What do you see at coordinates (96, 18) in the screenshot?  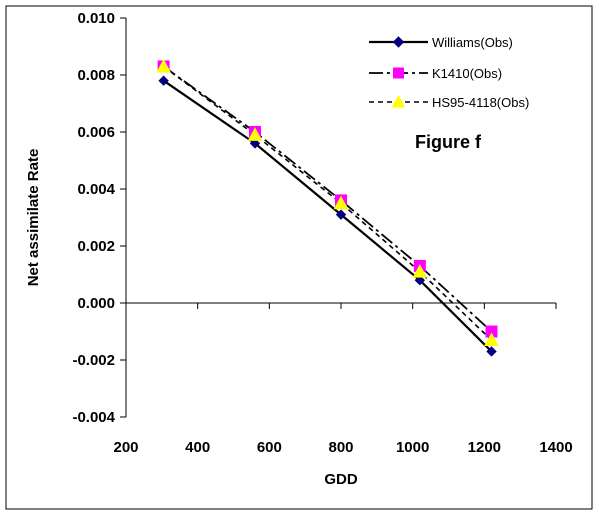 I see `y-tick-label: 0.010` at bounding box center [96, 18].